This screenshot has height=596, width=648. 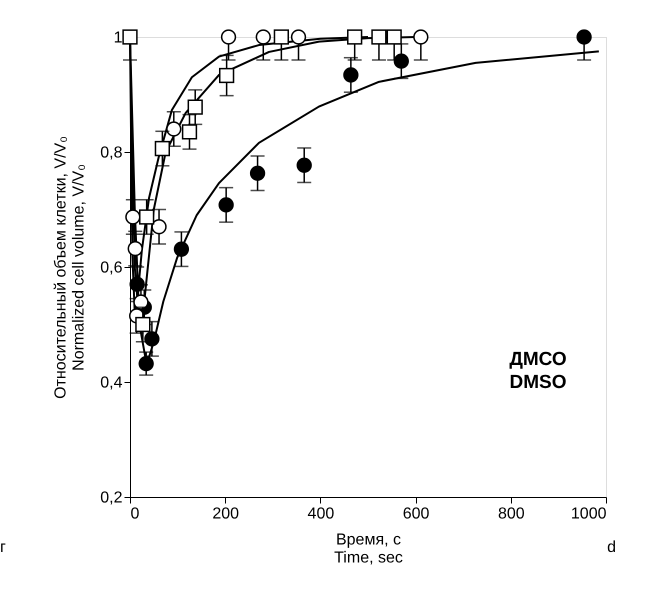 I want to click on text: Time, sec, so click(x=368, y=558).